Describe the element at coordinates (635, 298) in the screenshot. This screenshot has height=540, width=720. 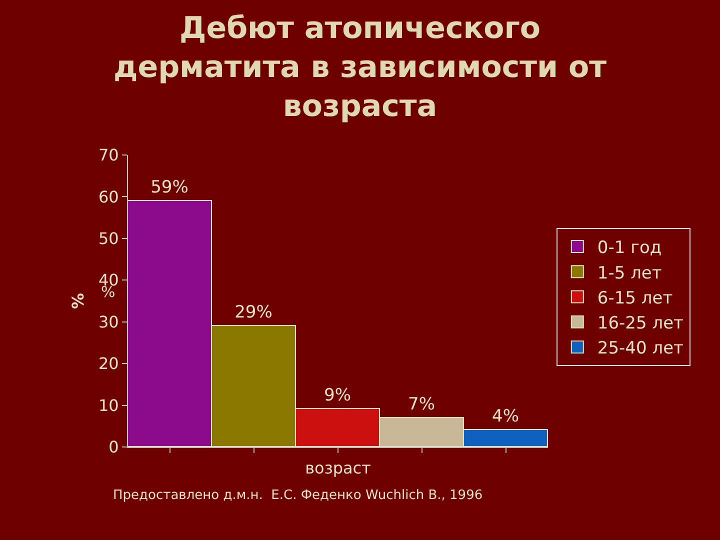
I see `legend-label: 6-15 лет` at that location.